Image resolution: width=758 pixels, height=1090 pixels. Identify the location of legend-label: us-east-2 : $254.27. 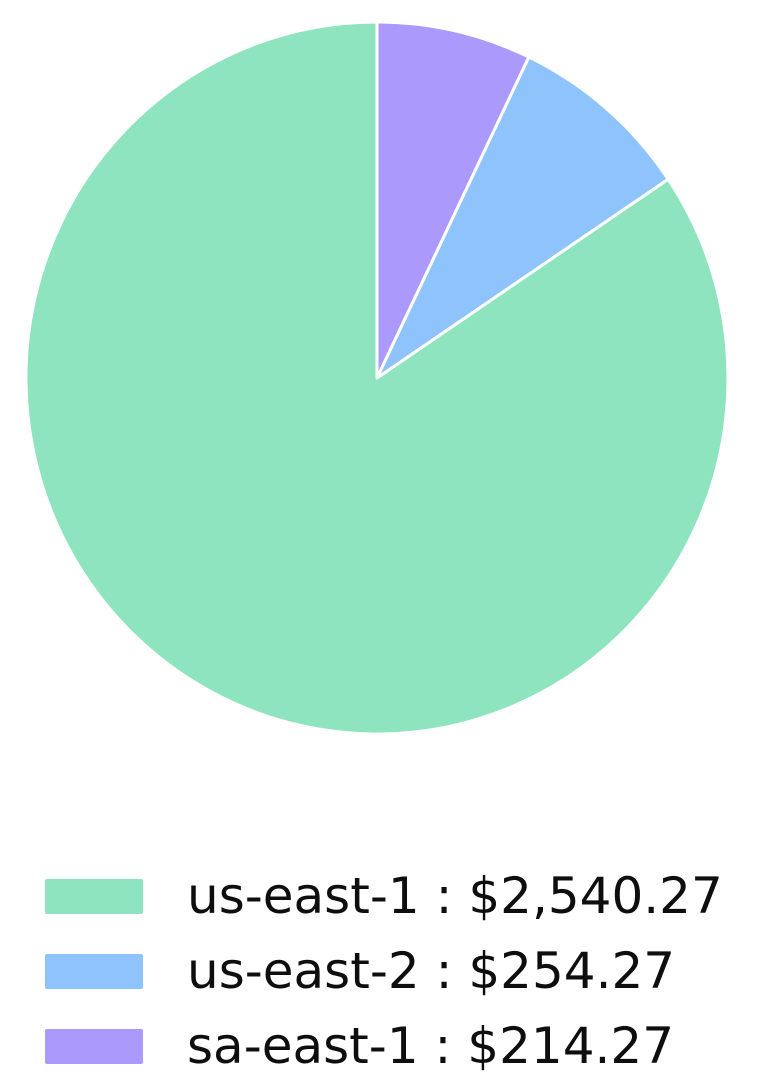
(431, 971).